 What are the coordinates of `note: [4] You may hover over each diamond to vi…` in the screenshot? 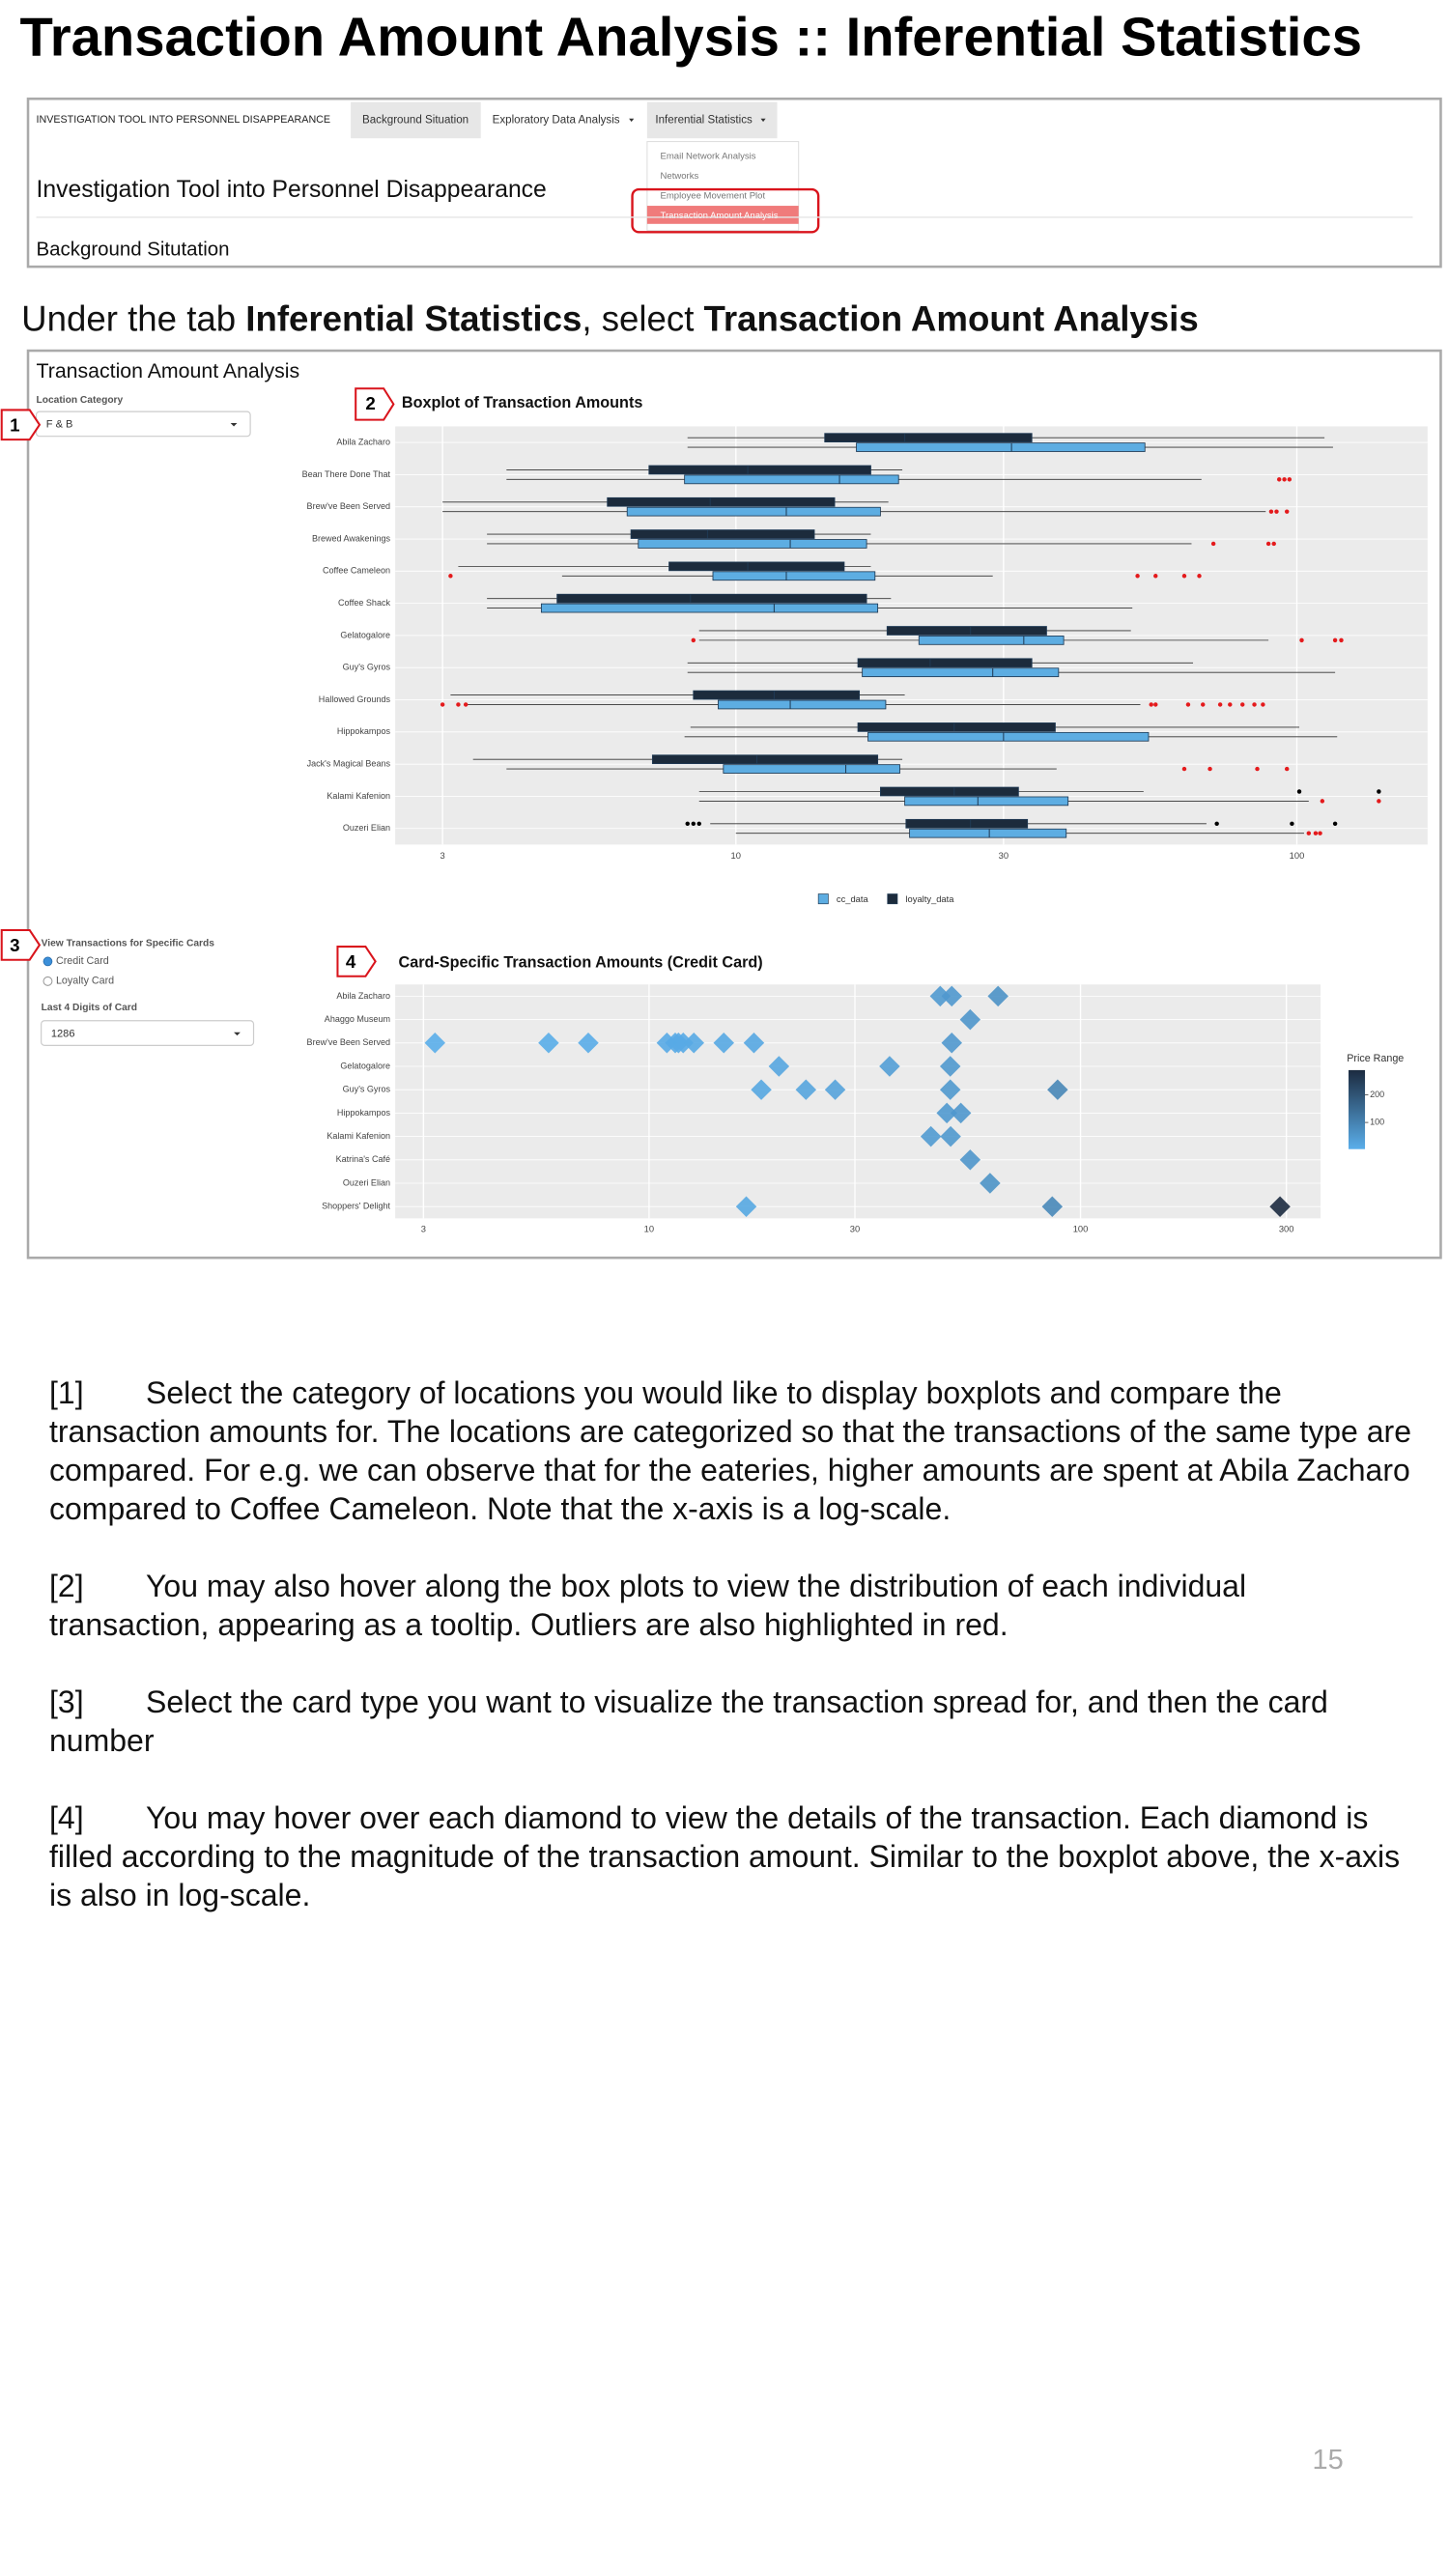 It's located at (730, 1856).